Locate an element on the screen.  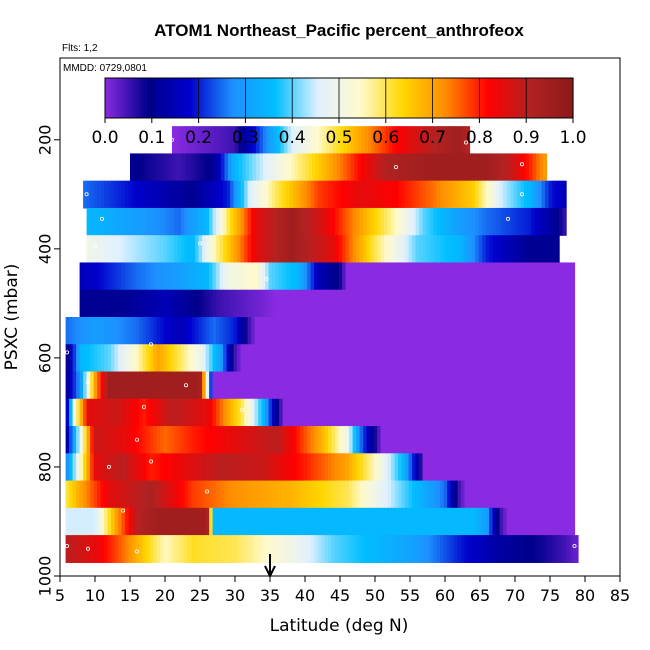
layer-500mbar is located at coordinates (327, 303).